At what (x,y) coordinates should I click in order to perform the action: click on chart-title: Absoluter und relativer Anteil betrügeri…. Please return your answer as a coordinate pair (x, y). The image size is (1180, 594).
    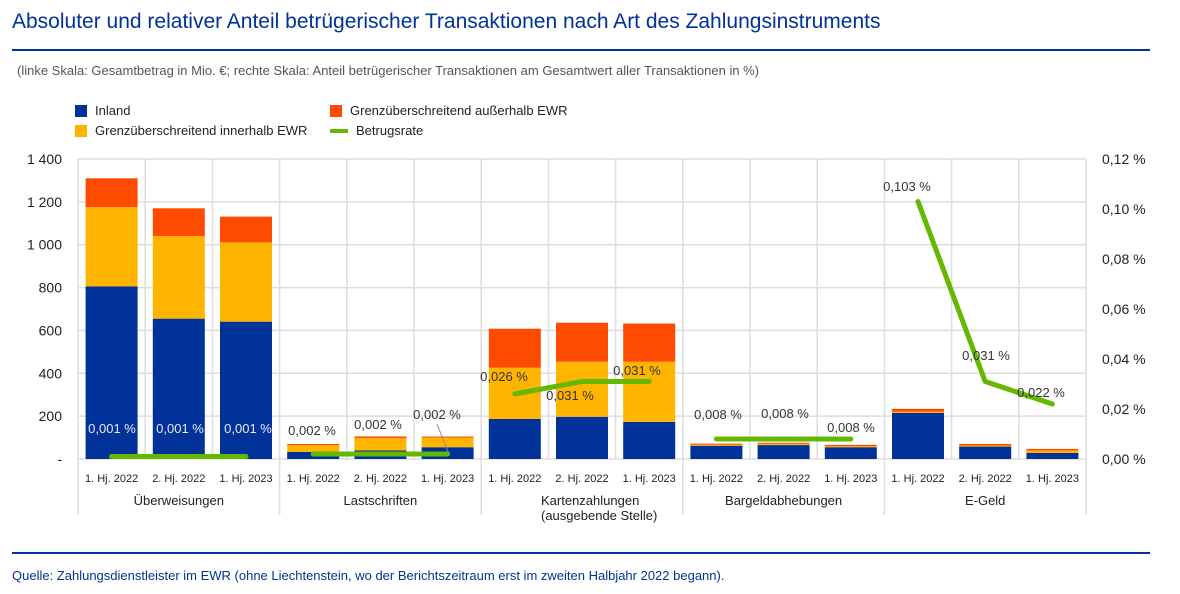
    Looking at the image, I should click on (446, 21).